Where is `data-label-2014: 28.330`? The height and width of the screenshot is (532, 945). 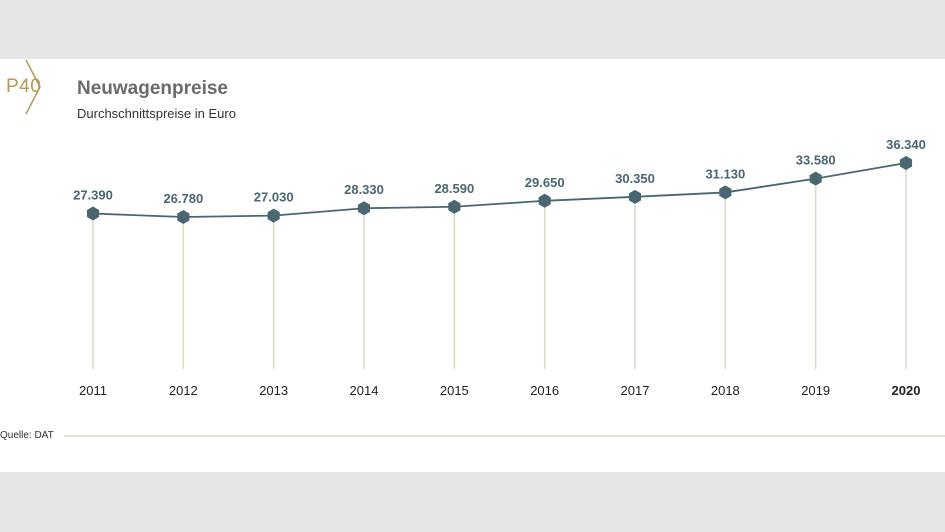 data-label-2014: 28.330 is located at coordinates (364, 189).